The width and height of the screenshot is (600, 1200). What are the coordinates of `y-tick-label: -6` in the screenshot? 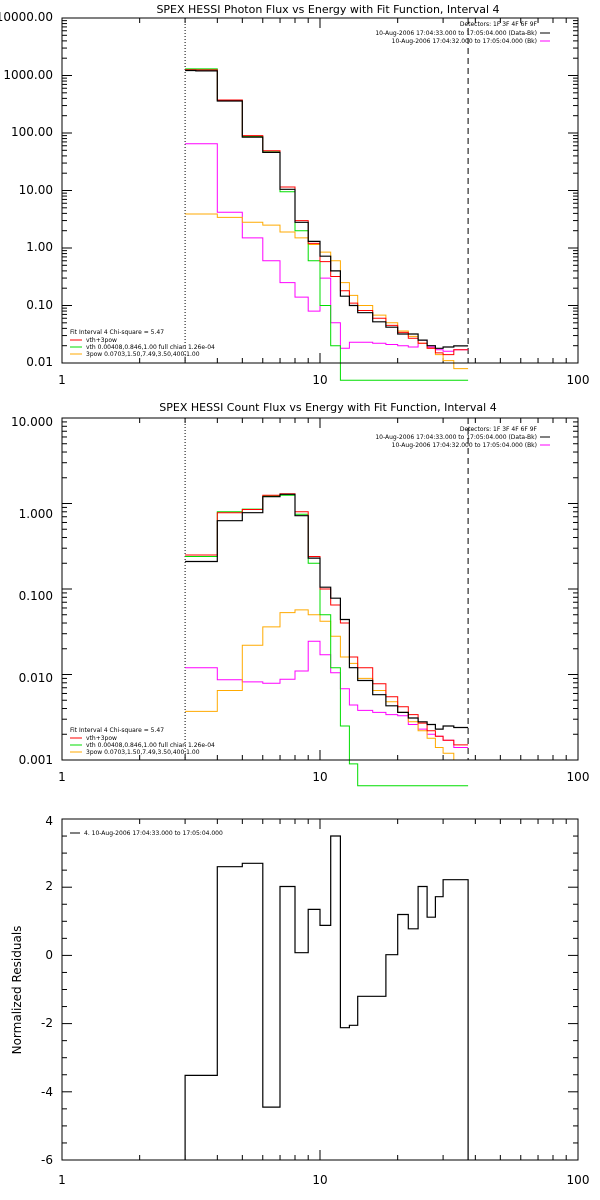 It's located at (47, 1160).